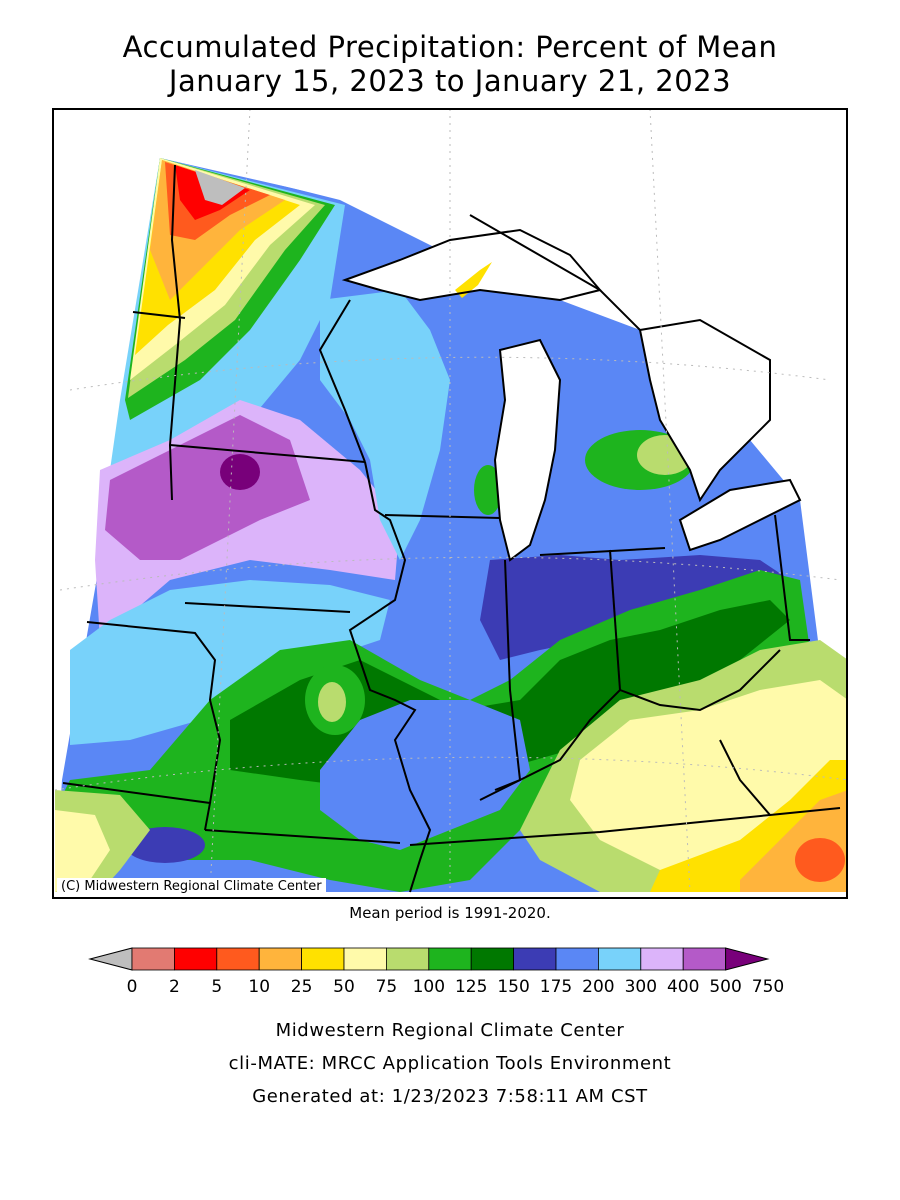 The image size is (900, 1200). I want to click on lake-superior, so click(472, 265).